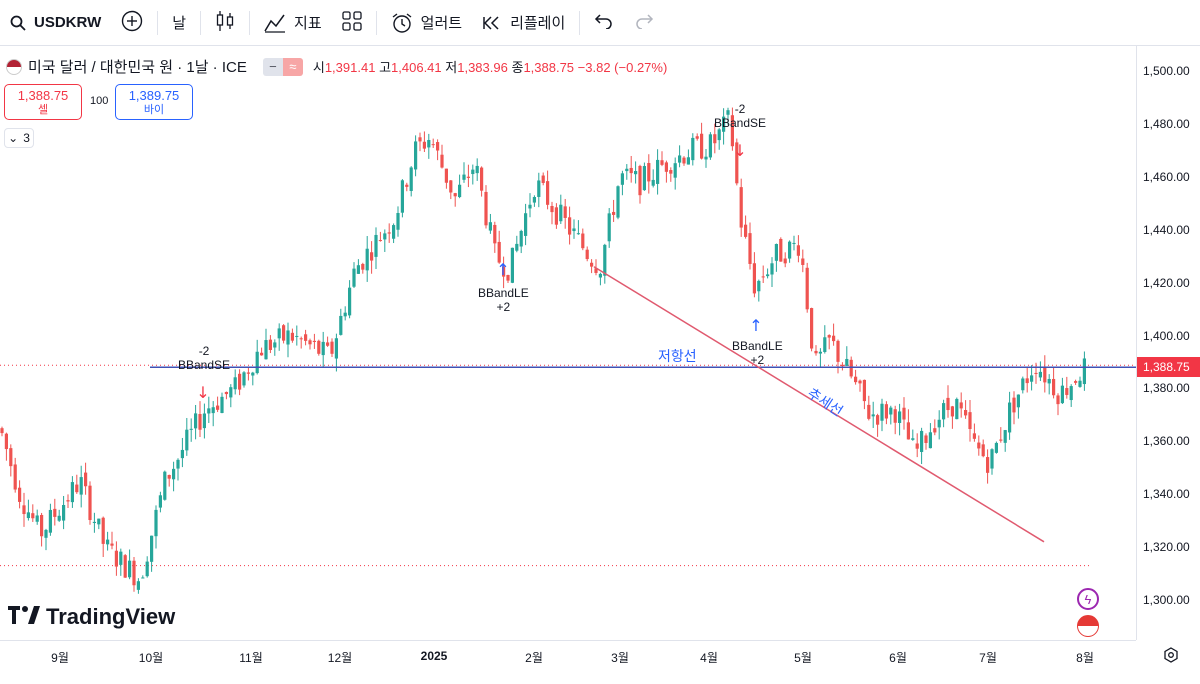  I want to click on indicators-collapse-button: ⌄ 3, so click(19, 138).